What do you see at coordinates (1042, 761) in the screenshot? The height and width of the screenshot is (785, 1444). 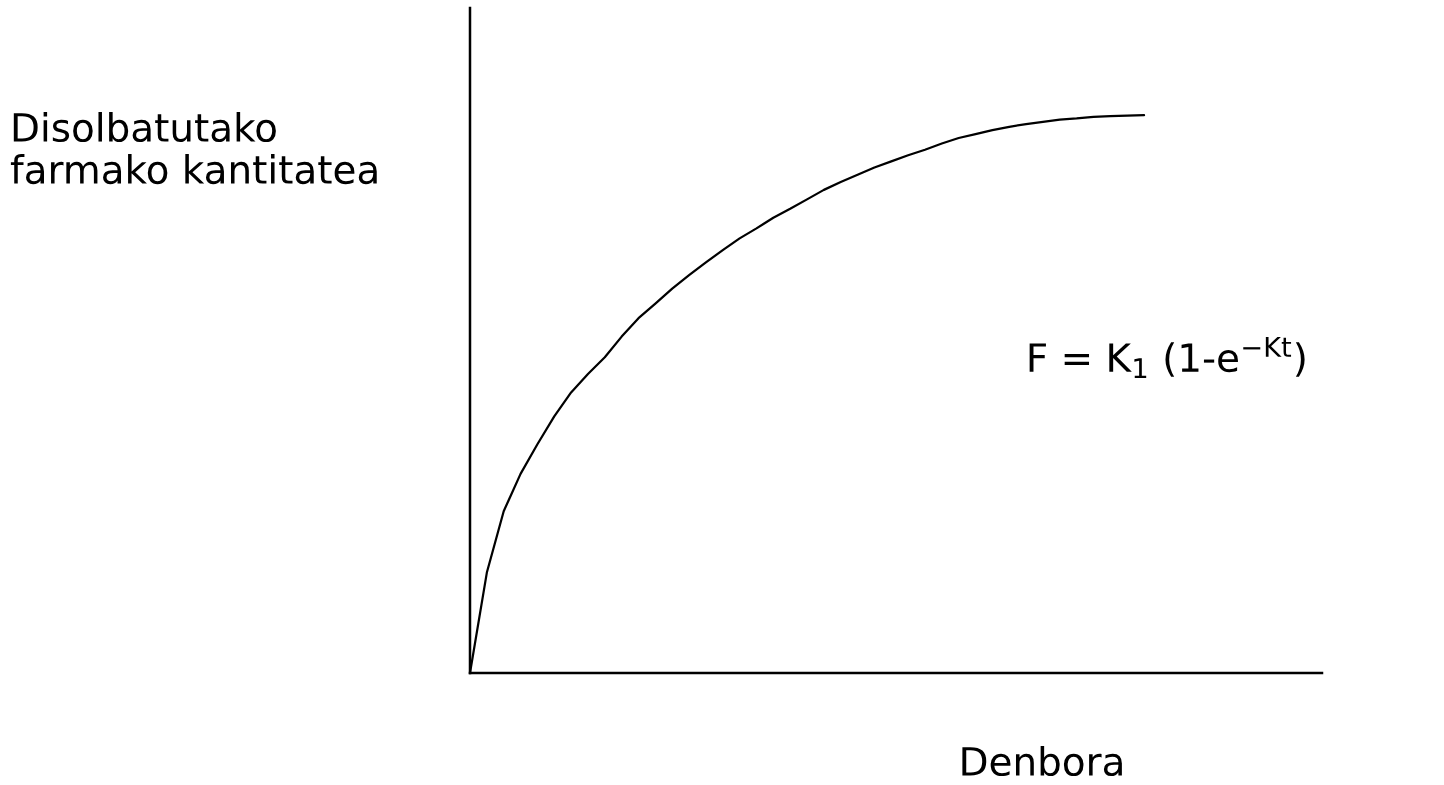 I see `x-axis-title: Denbora` at bounding box center [1042, 761].